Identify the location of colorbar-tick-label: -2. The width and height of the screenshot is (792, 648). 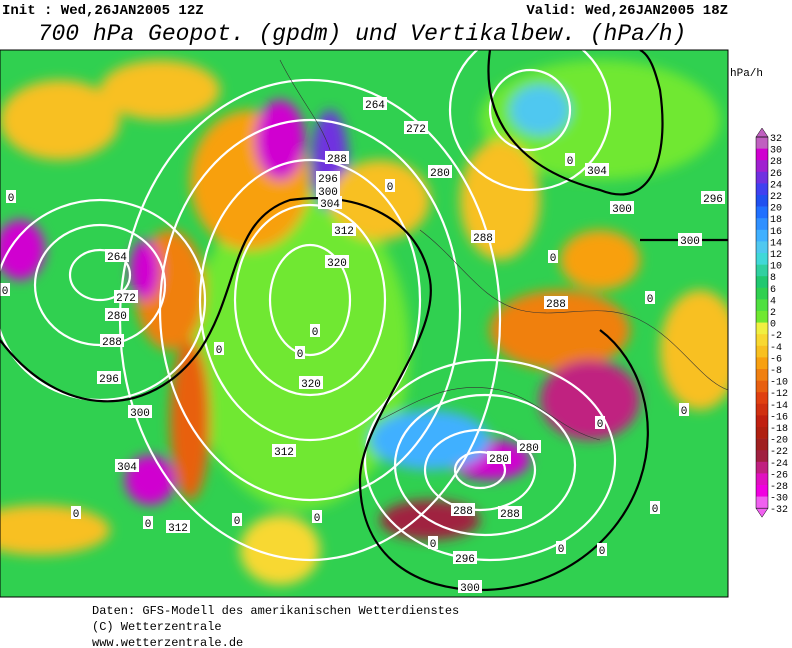
(776, 336).